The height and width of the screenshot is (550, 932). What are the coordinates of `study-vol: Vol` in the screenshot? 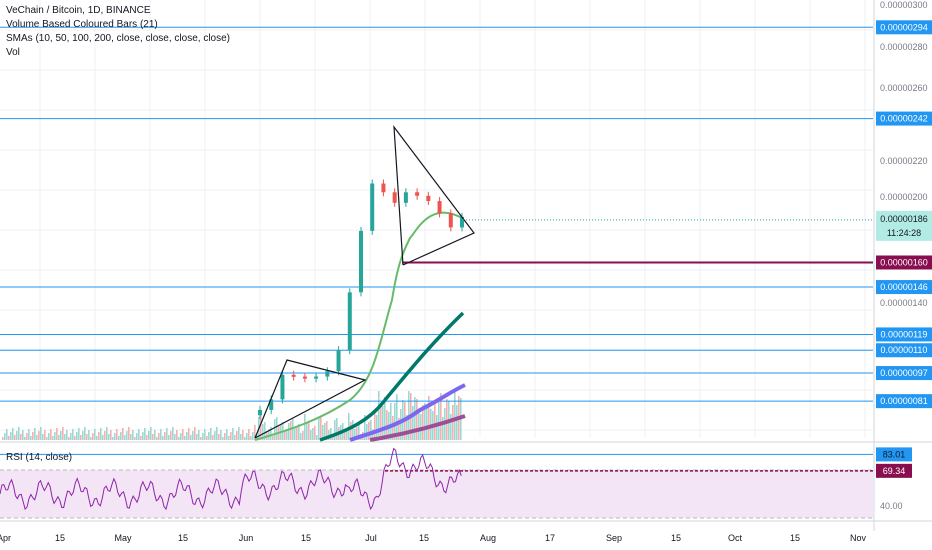 It's located at (13, 52).